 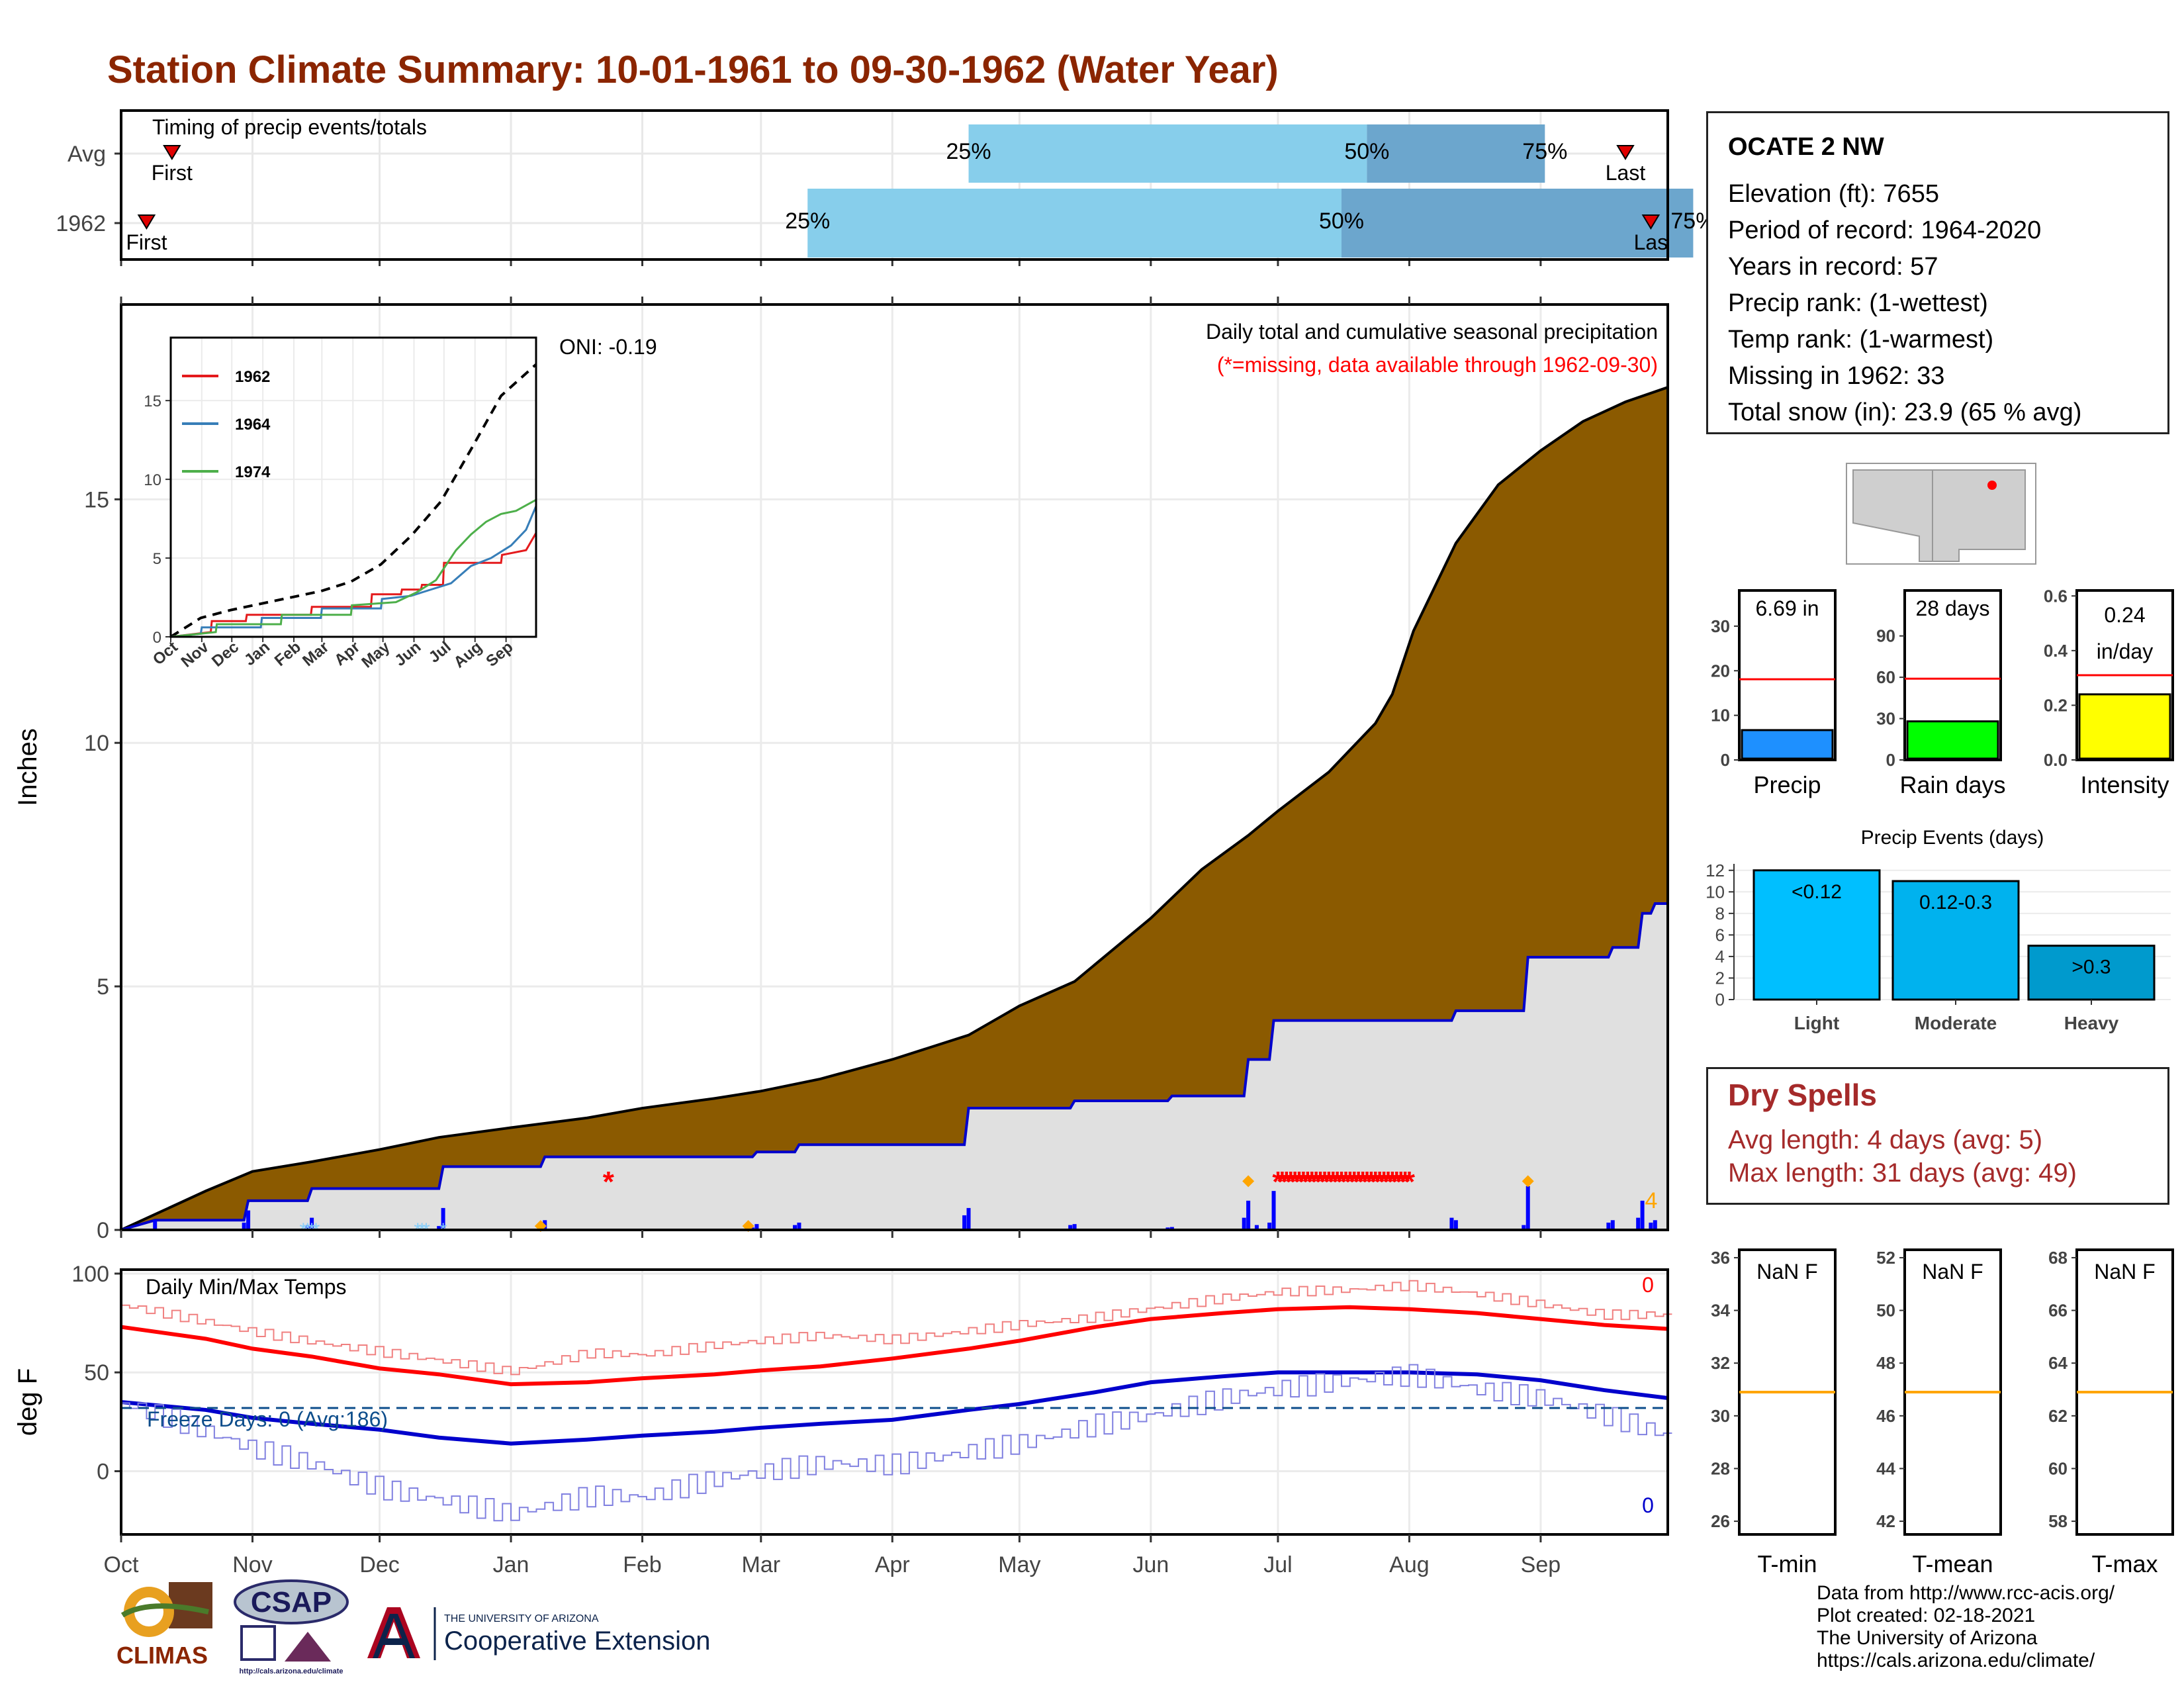 What do you see at coordinates (2058, 1363) in the screenshot?
I see `tempbar-ytick-label: 64` at bounding box center [2058, 1363].